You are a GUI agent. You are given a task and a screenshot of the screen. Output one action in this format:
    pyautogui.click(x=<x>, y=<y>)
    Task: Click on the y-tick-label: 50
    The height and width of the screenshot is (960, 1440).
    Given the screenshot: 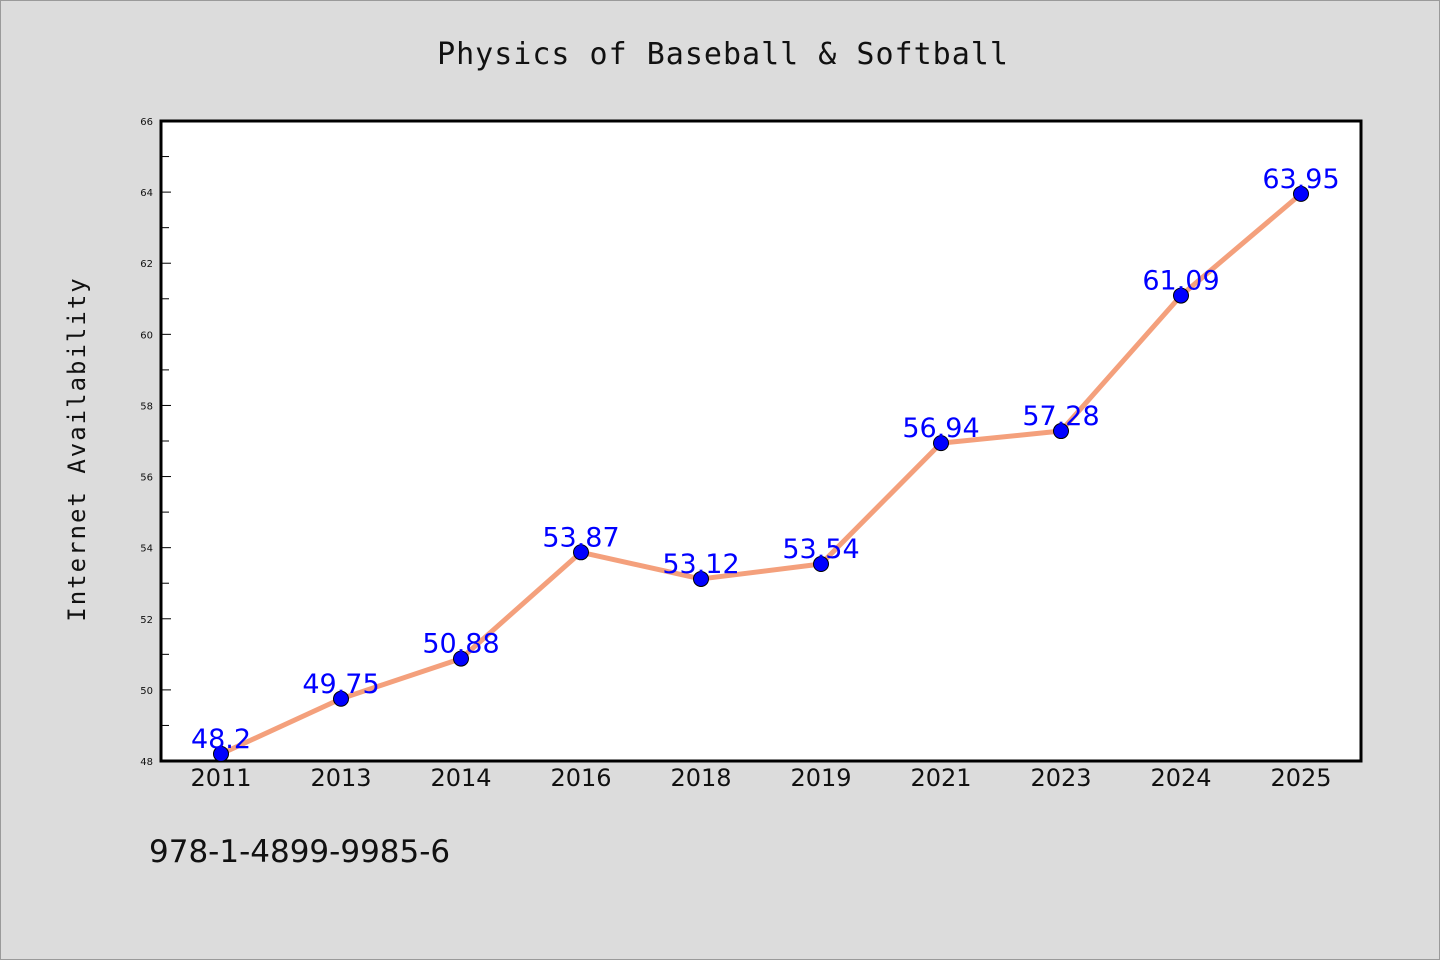 What is the action you would take?
    pyautogui.click(x=146, y=691)
    